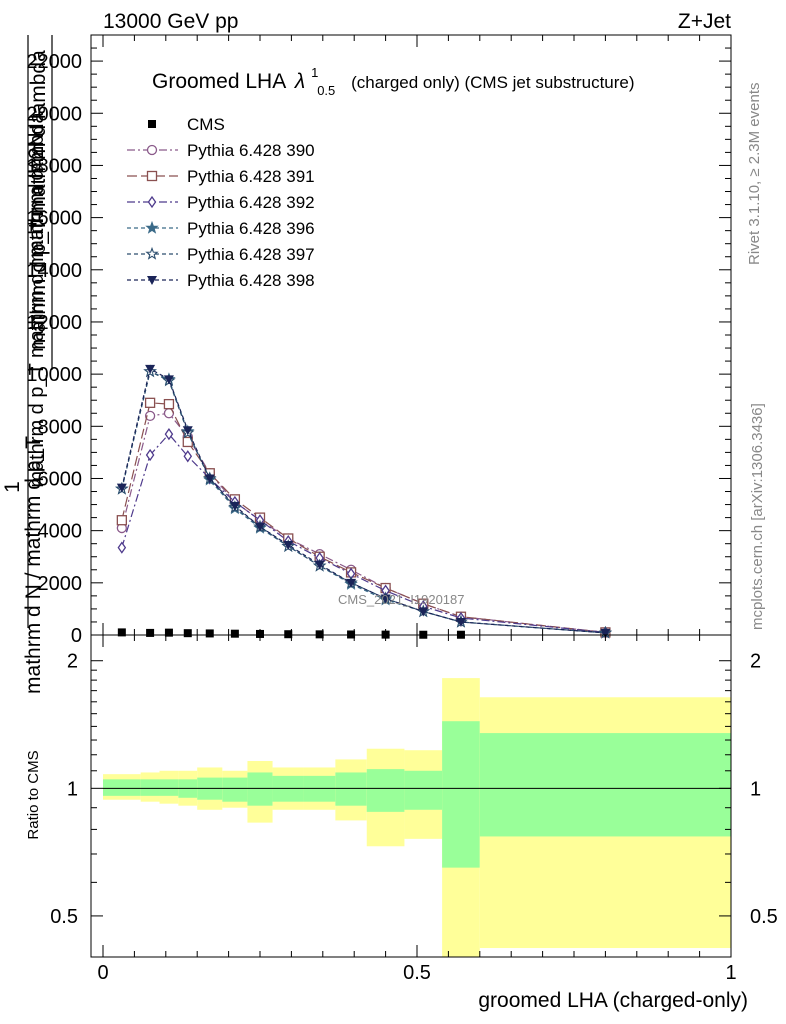 The width and height of the screenshot is (786, 1024). What do you see at coordinates (492, 82) in the screenshot?
I see `title-rest: (charged only) (CMS jet substructure)` at bounding box center [492, 82].